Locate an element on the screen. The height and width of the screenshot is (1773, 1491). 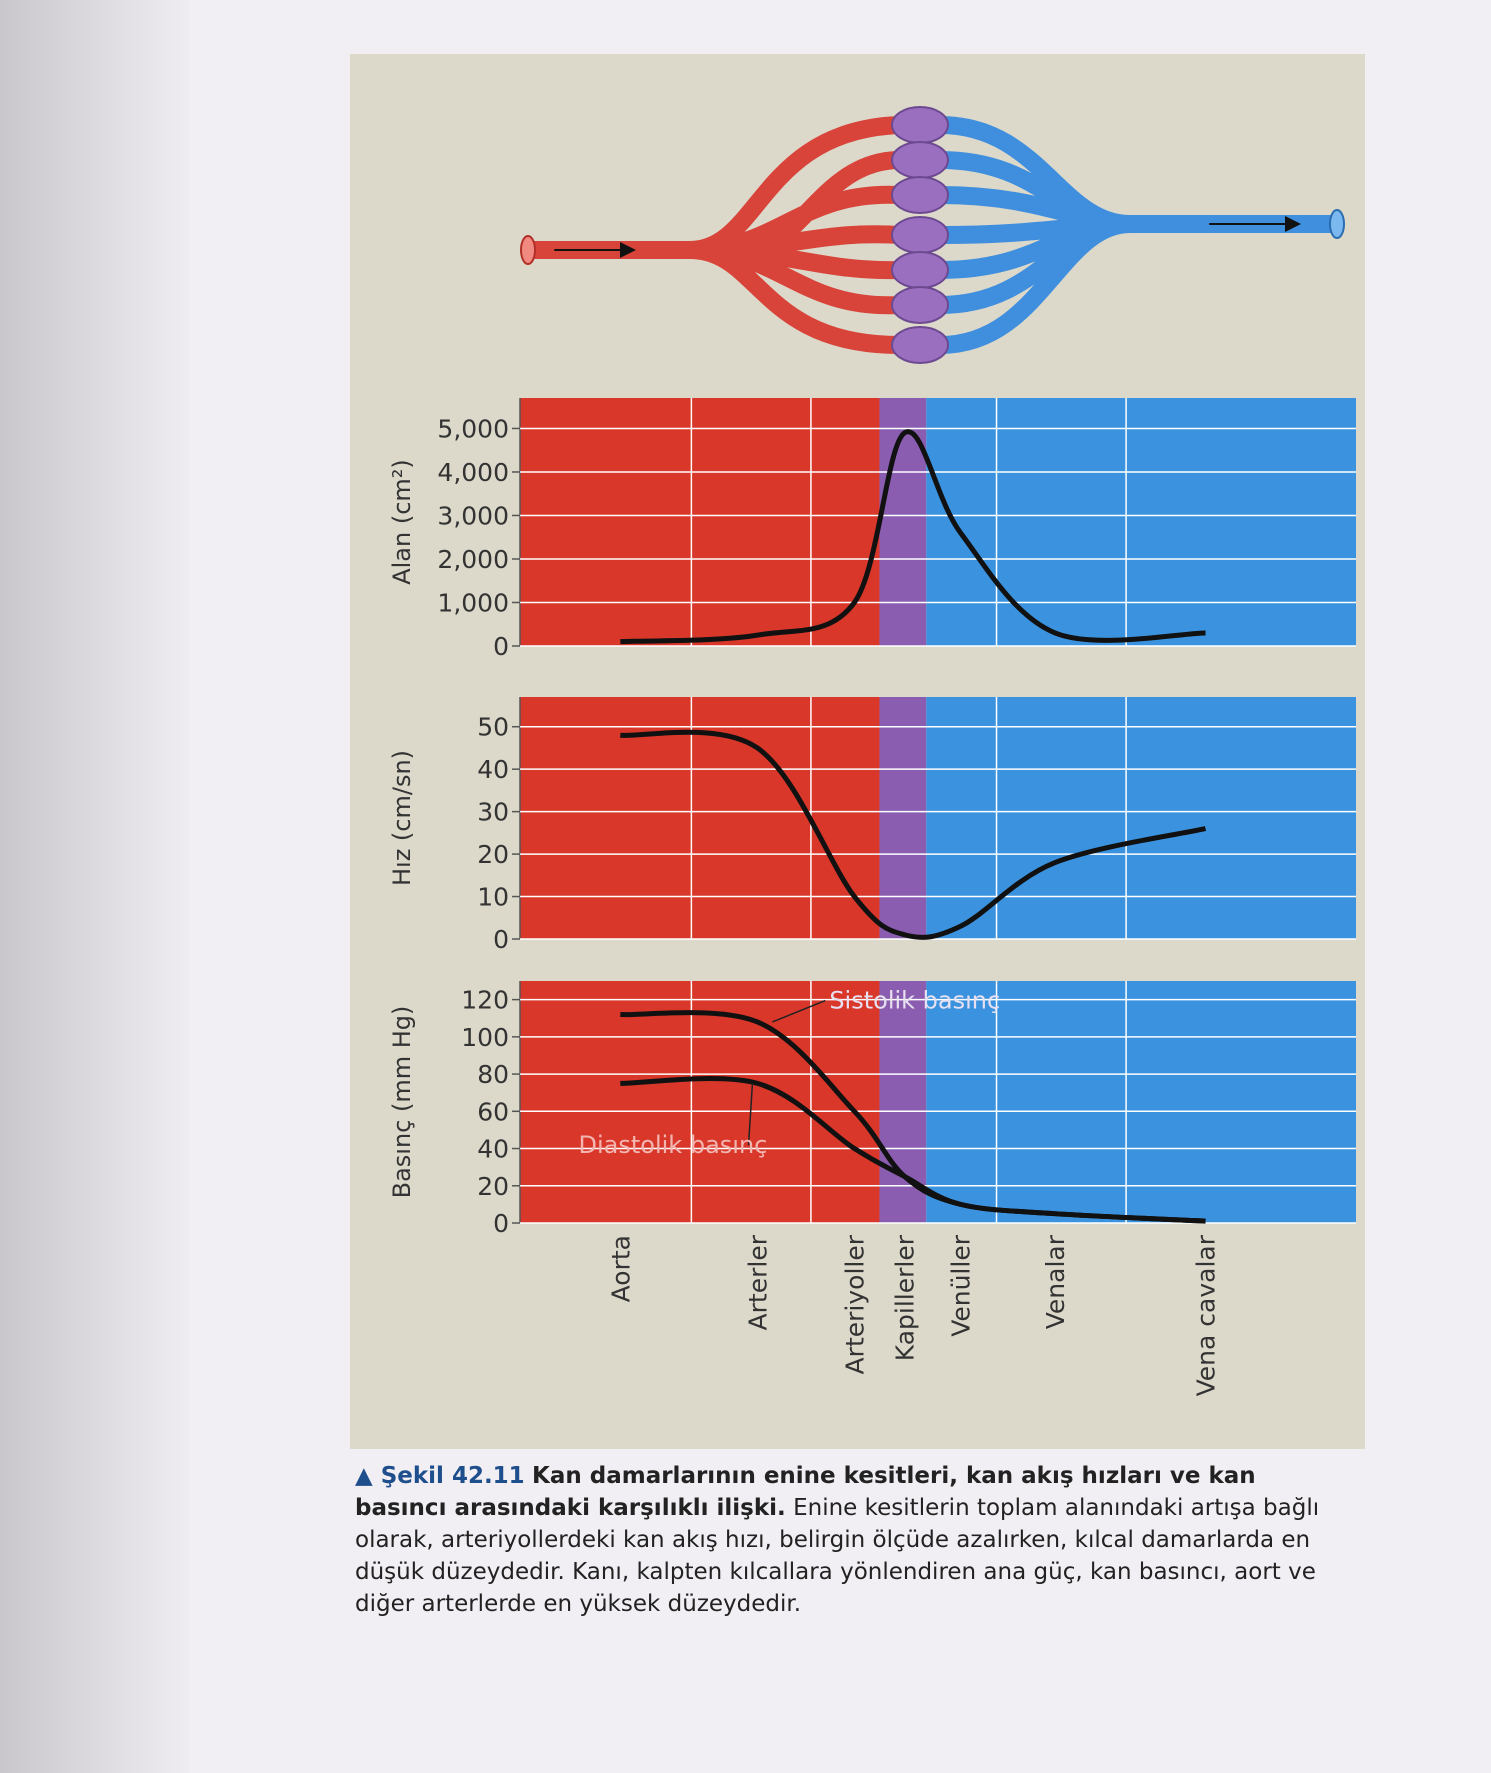
y-tick-label: 50 is located at coordinates (493, 727).